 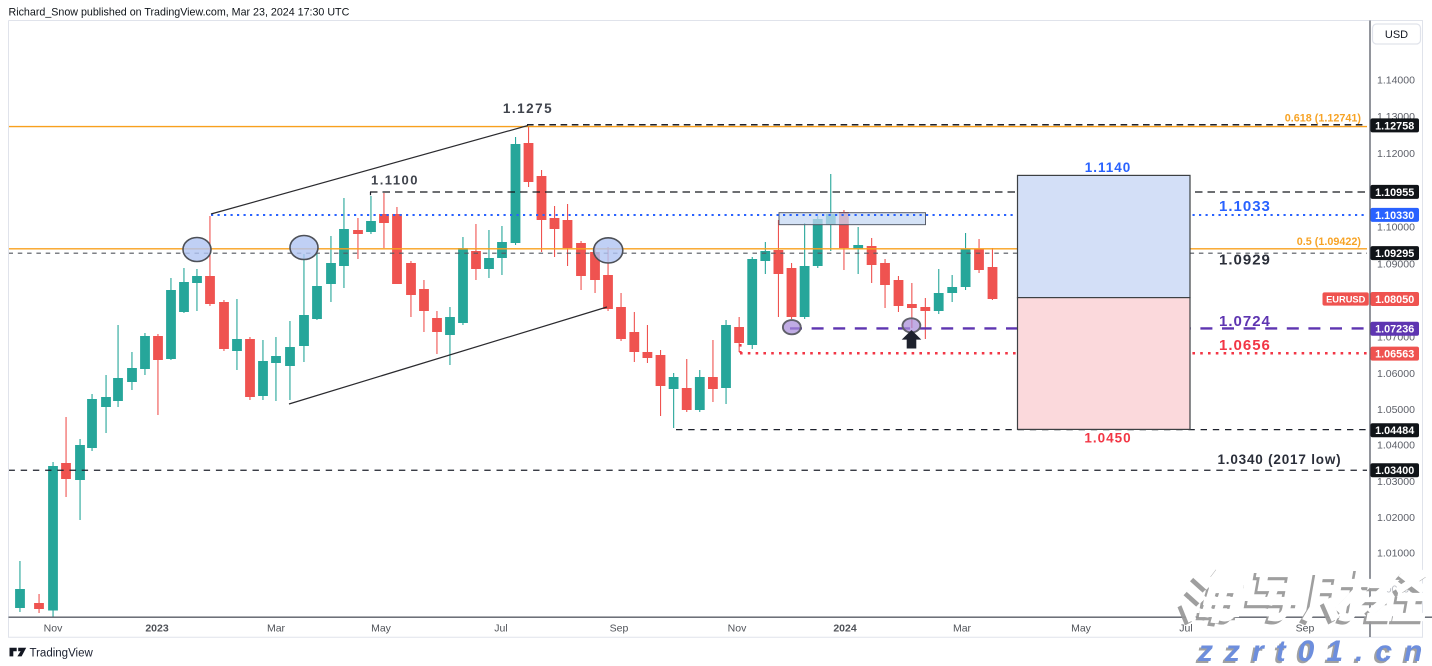 I want to click on svg-text: 1.03000, so click(x=1396, y=482).